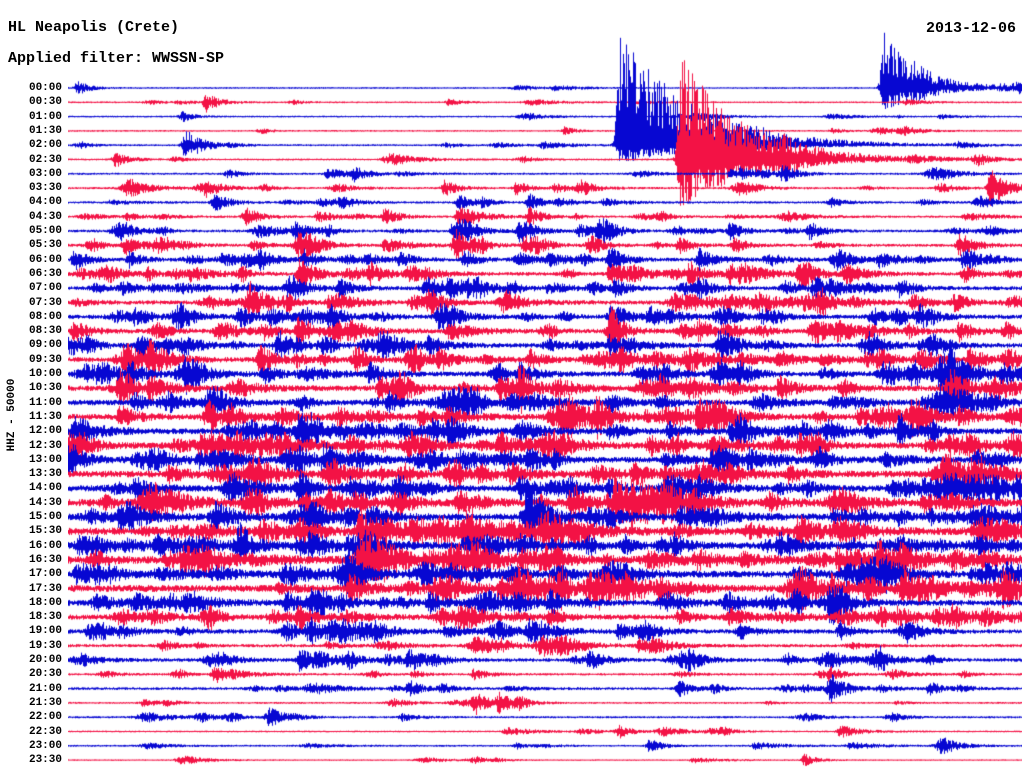 This screenshot has height=780, width=1024. What do you see at coordinates (45, 517) in the screenshot?
I see `time-label: 15:00` at bounding box center [45, 517].